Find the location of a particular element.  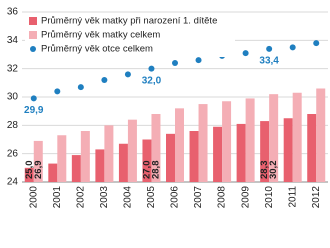

y-tick-label: 30 is located at coordinates (13, 97).